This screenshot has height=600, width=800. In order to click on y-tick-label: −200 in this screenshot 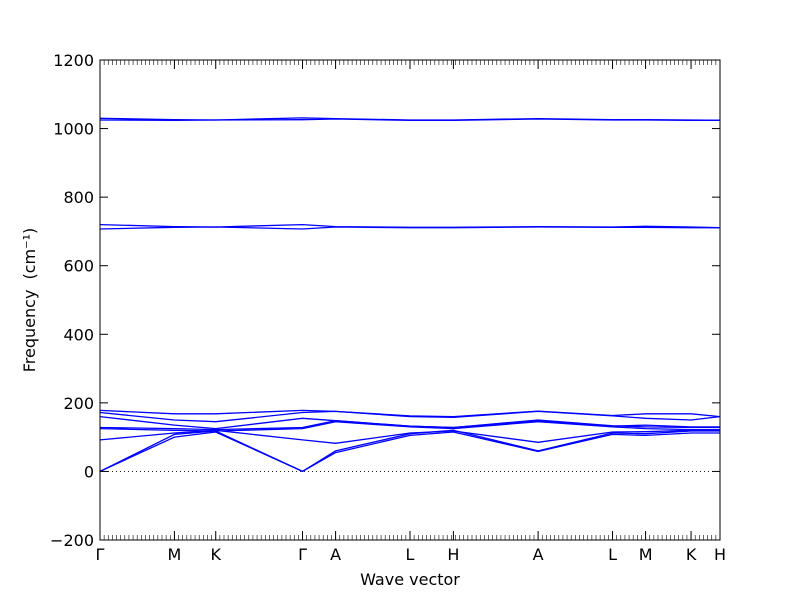, I will do `click(72, 540)`.